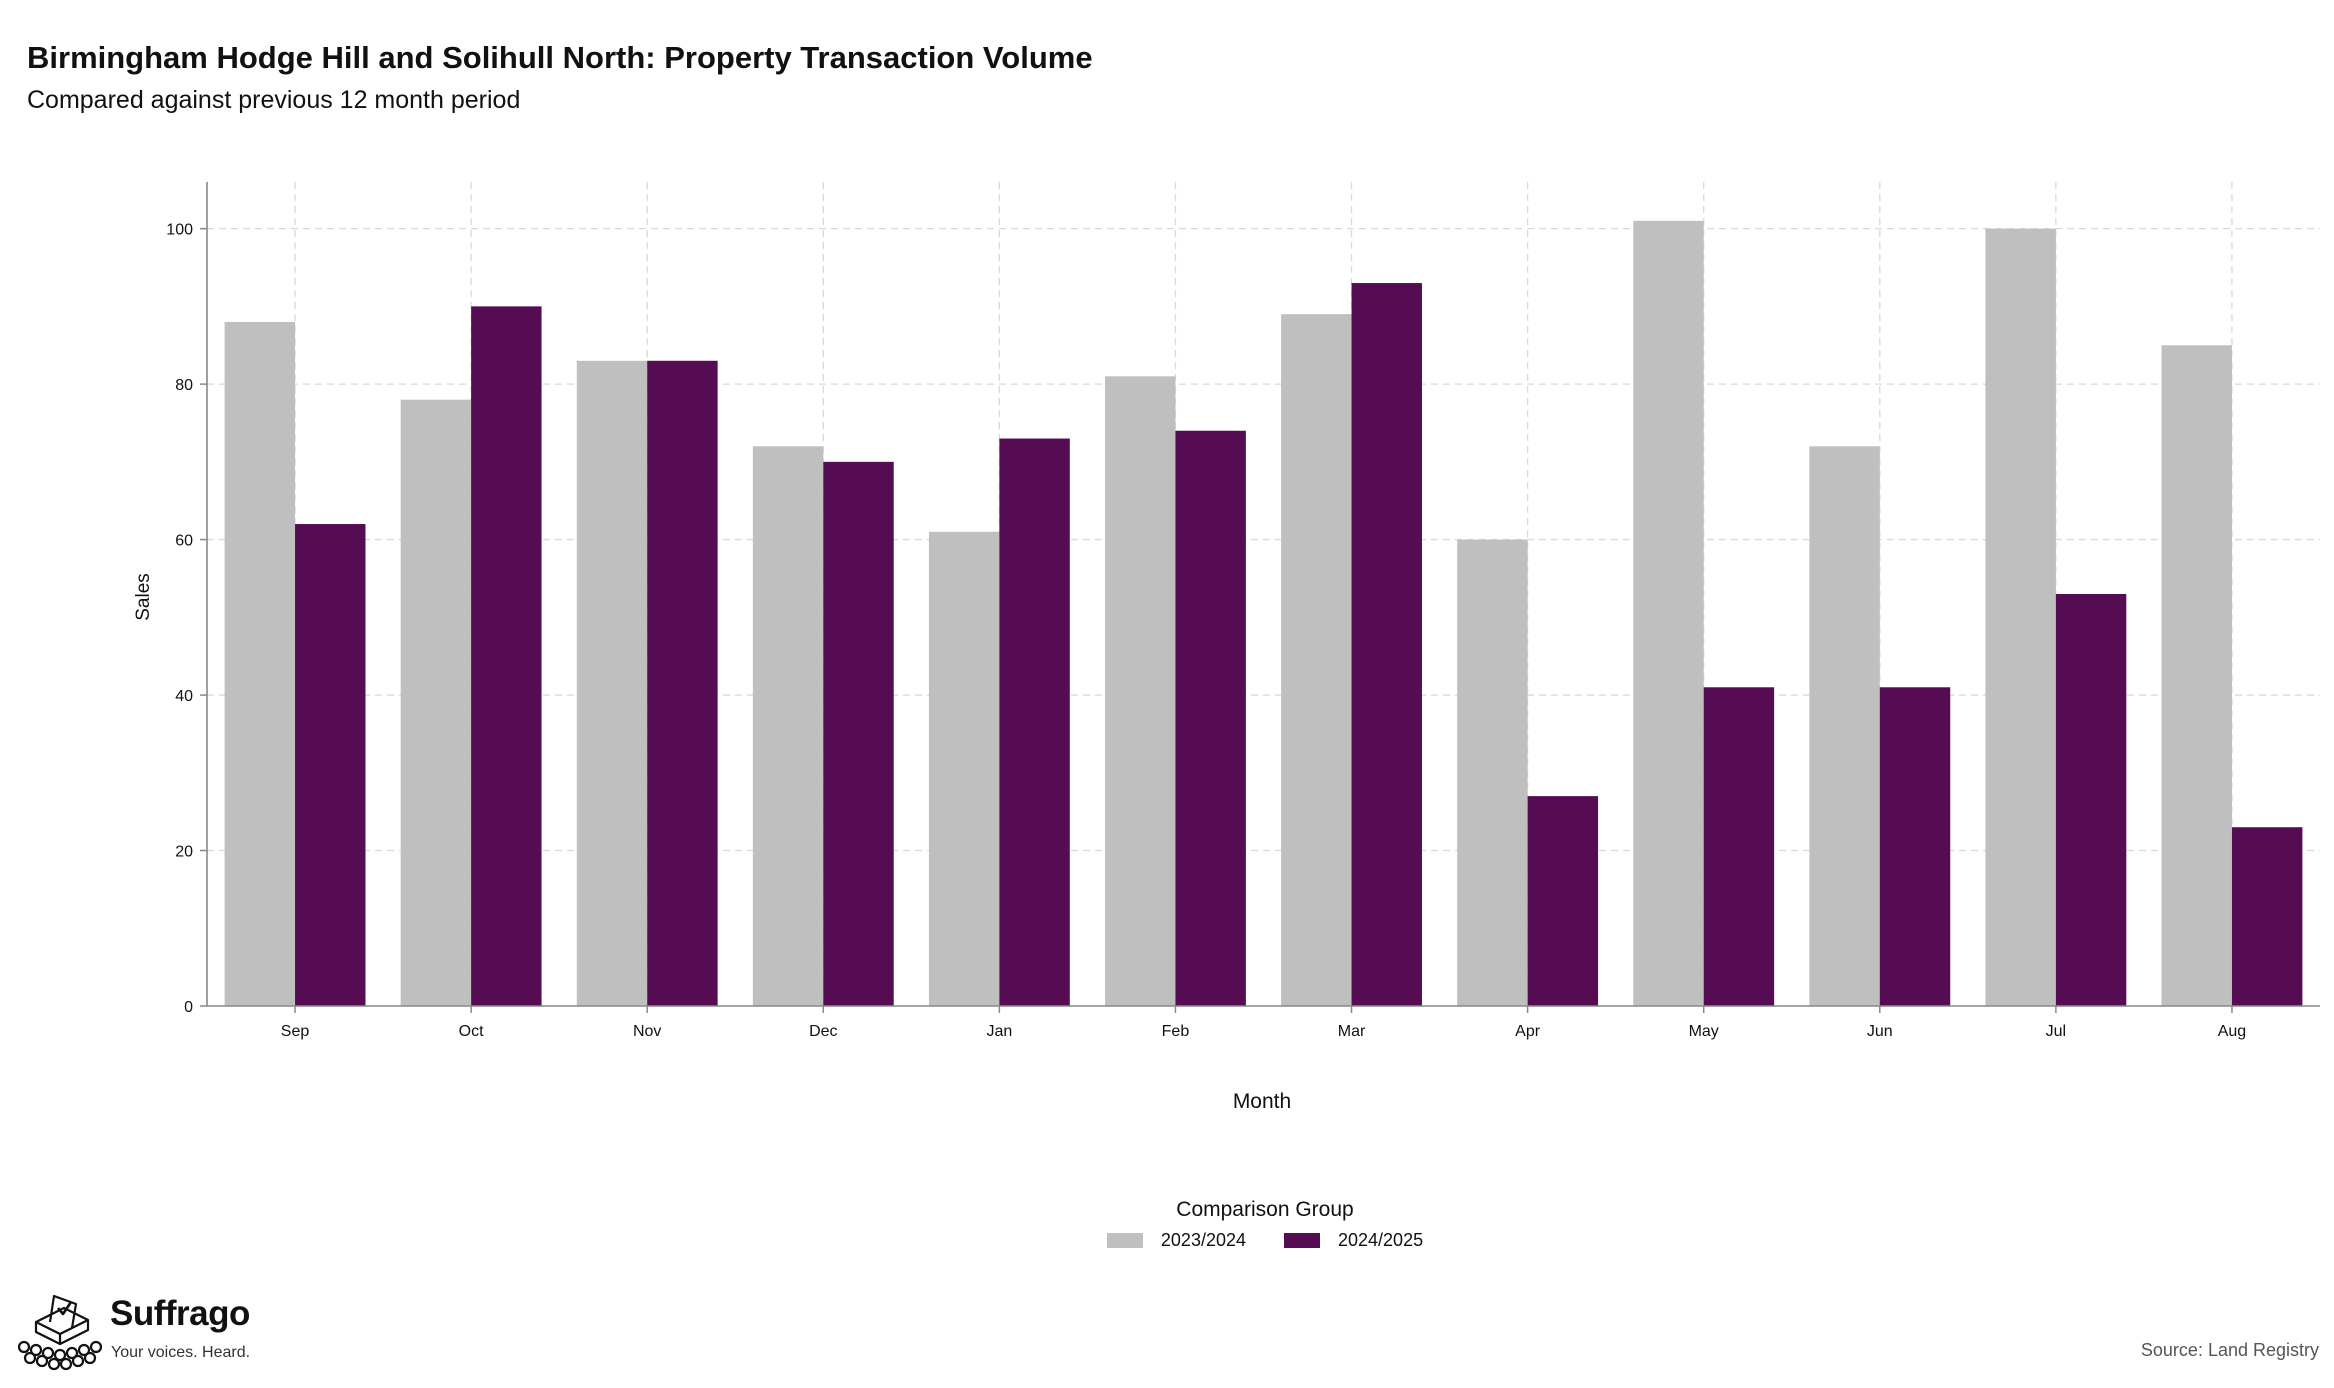  What do you see at coordinates (964, 768) in the screenshot?
I see `bar-jan-2023-2024` at bounding box center [964, 768].